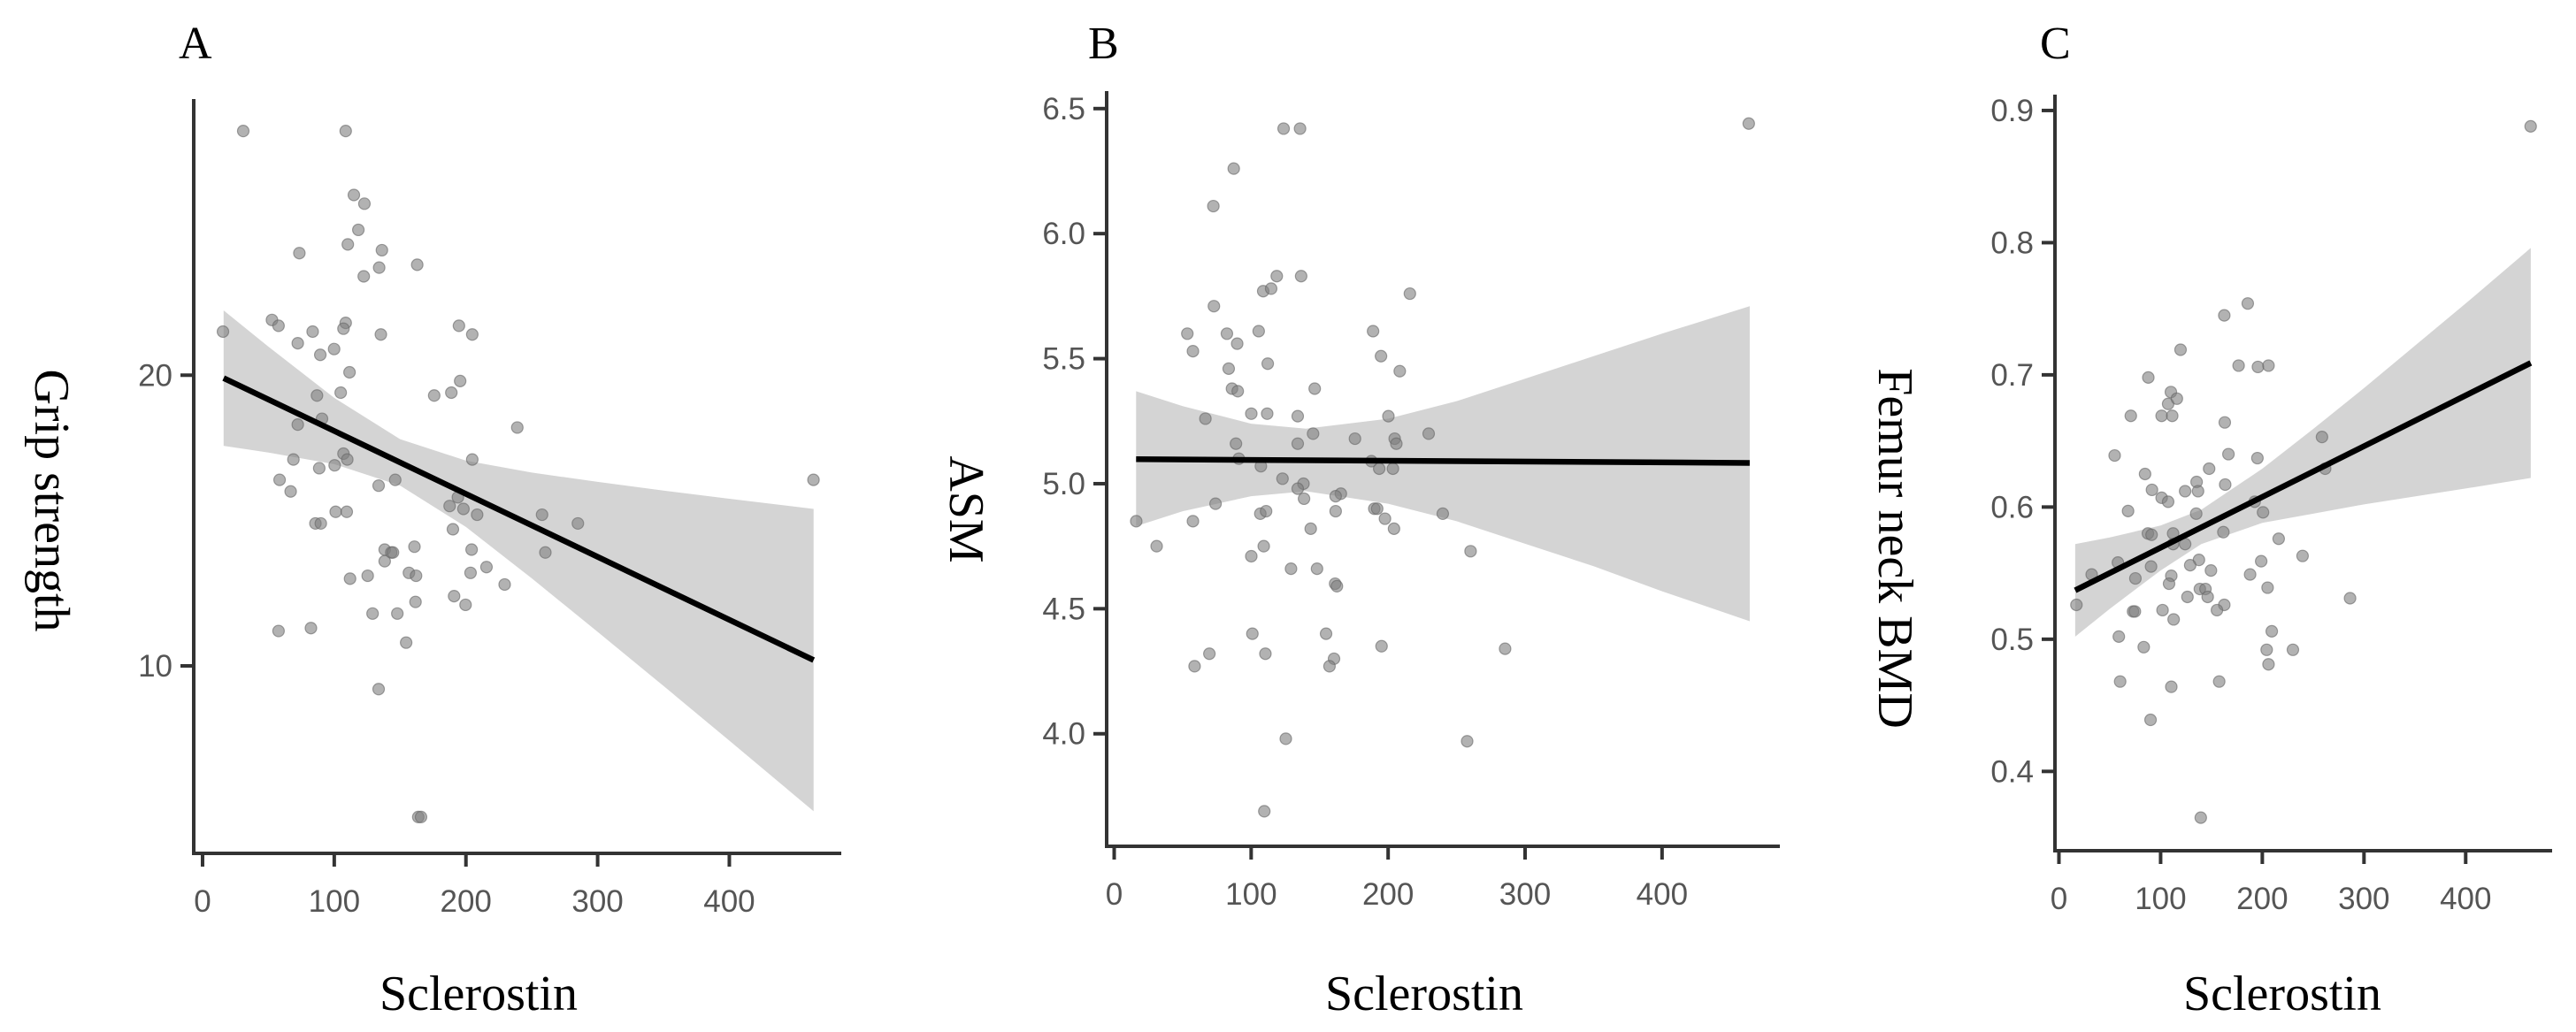  What do you see at coordinates (2012, 640) in the screenshot?
I see `y-tick-label: 0.5` at bounding box center [2012, 640].